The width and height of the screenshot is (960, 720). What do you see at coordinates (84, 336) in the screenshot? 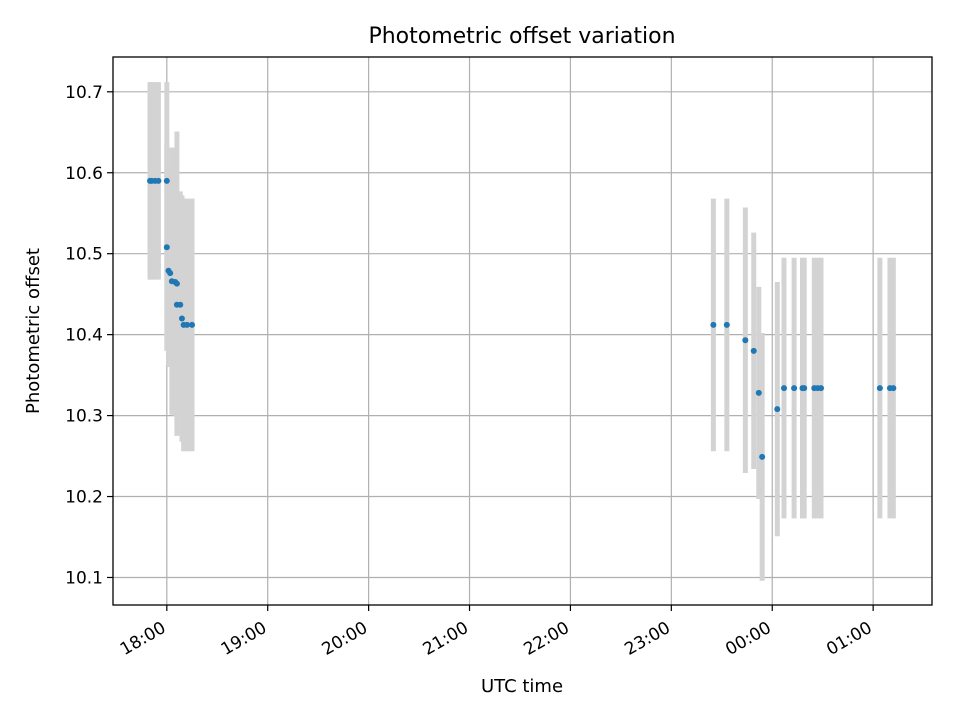
I see `y-tick-label: 10.4` at bounding box center [84, 336].